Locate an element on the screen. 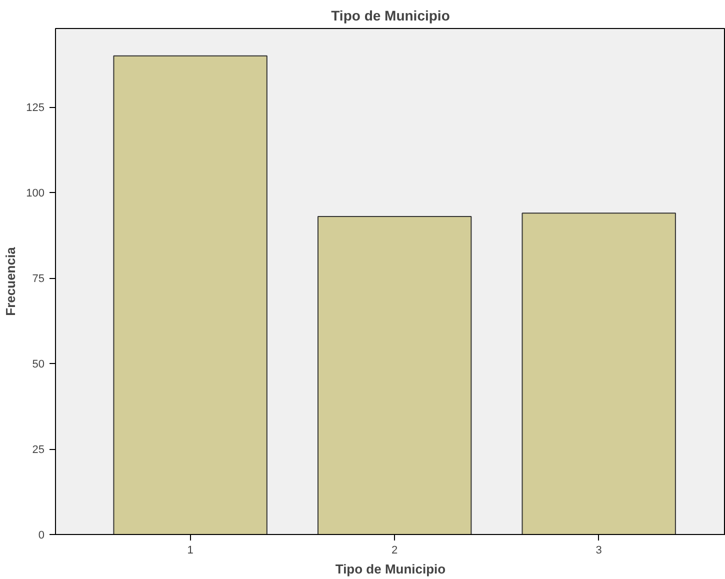  y-tick-label: 125 is located at coordinates (35, 108).